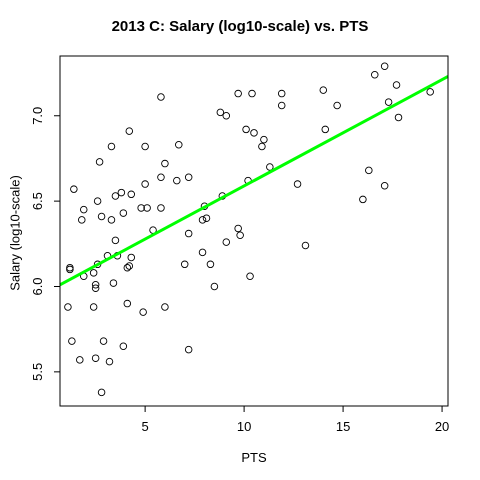  I want to click on y-tick-label: 7.0, so click(37, 116).